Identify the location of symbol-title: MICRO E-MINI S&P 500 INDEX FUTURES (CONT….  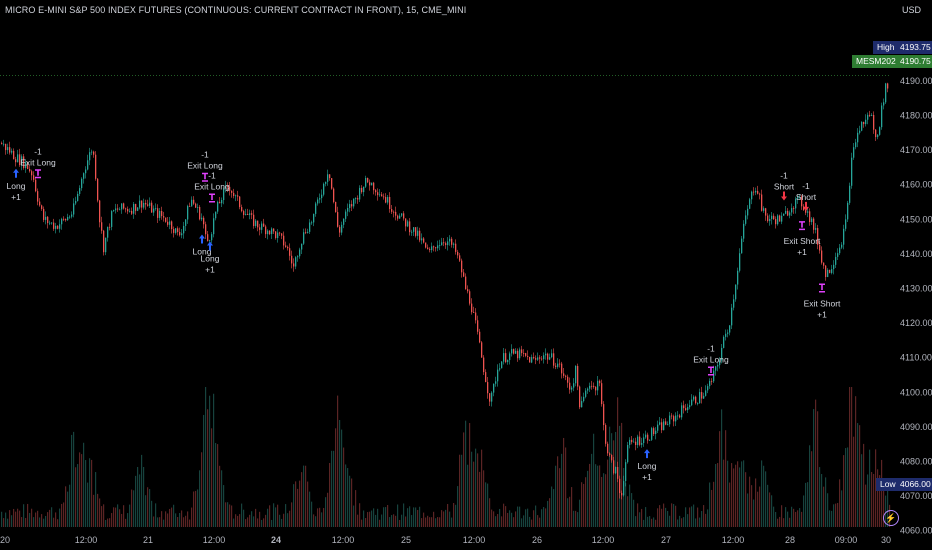
(236, 10).